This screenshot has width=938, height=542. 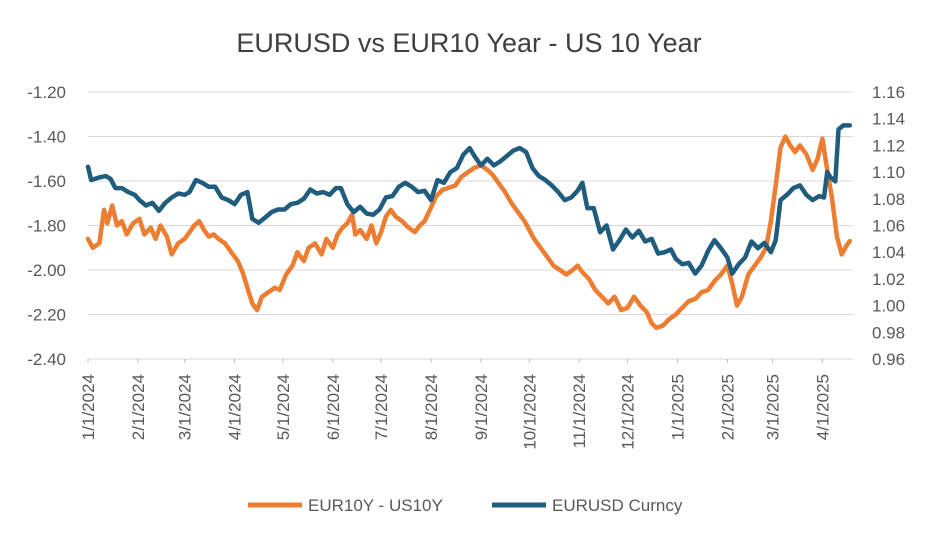 I want to click on y-right-tick-label: 1.12, so click(x=888, y=145).